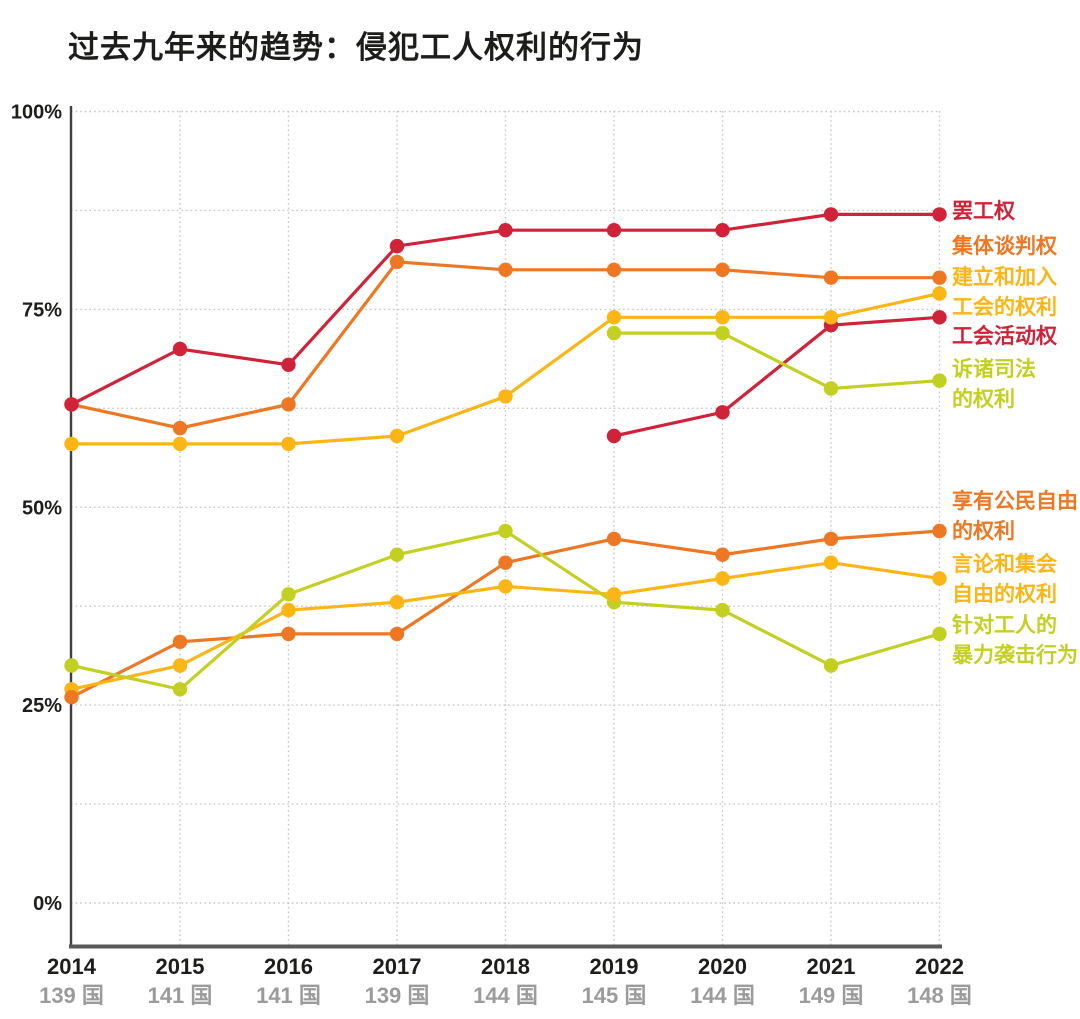 This screenshot has height=1019, width=1080. I want to click on x-tick-year: 2021, so click(831, 966).